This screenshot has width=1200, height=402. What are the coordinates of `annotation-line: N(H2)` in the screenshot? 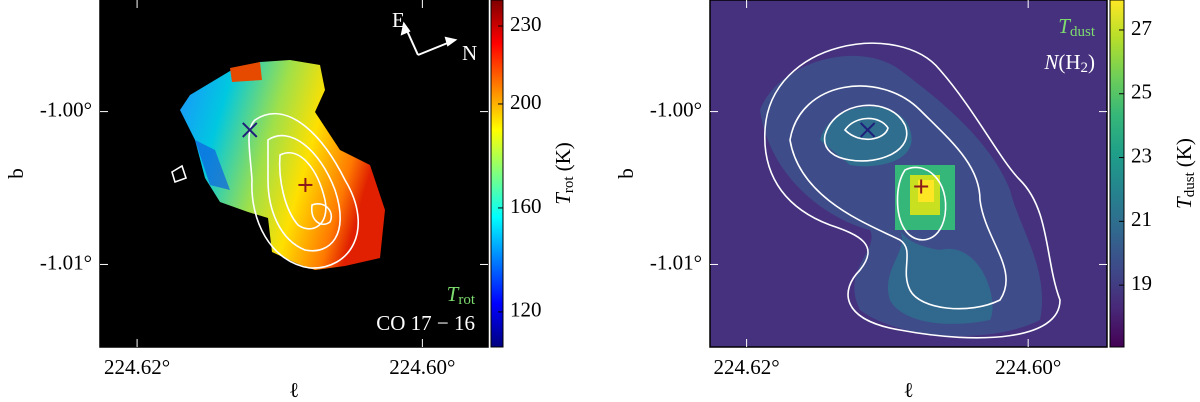 It's located at (1069, 63).